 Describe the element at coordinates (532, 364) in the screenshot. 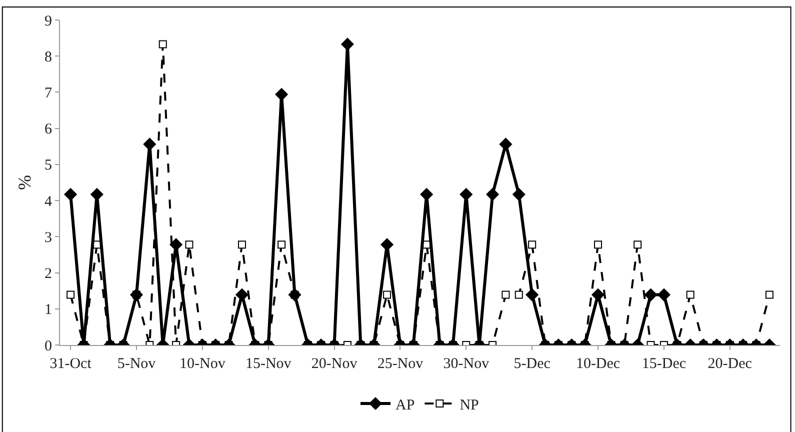

I see `x-tick-label: 5-Dec` at that location.